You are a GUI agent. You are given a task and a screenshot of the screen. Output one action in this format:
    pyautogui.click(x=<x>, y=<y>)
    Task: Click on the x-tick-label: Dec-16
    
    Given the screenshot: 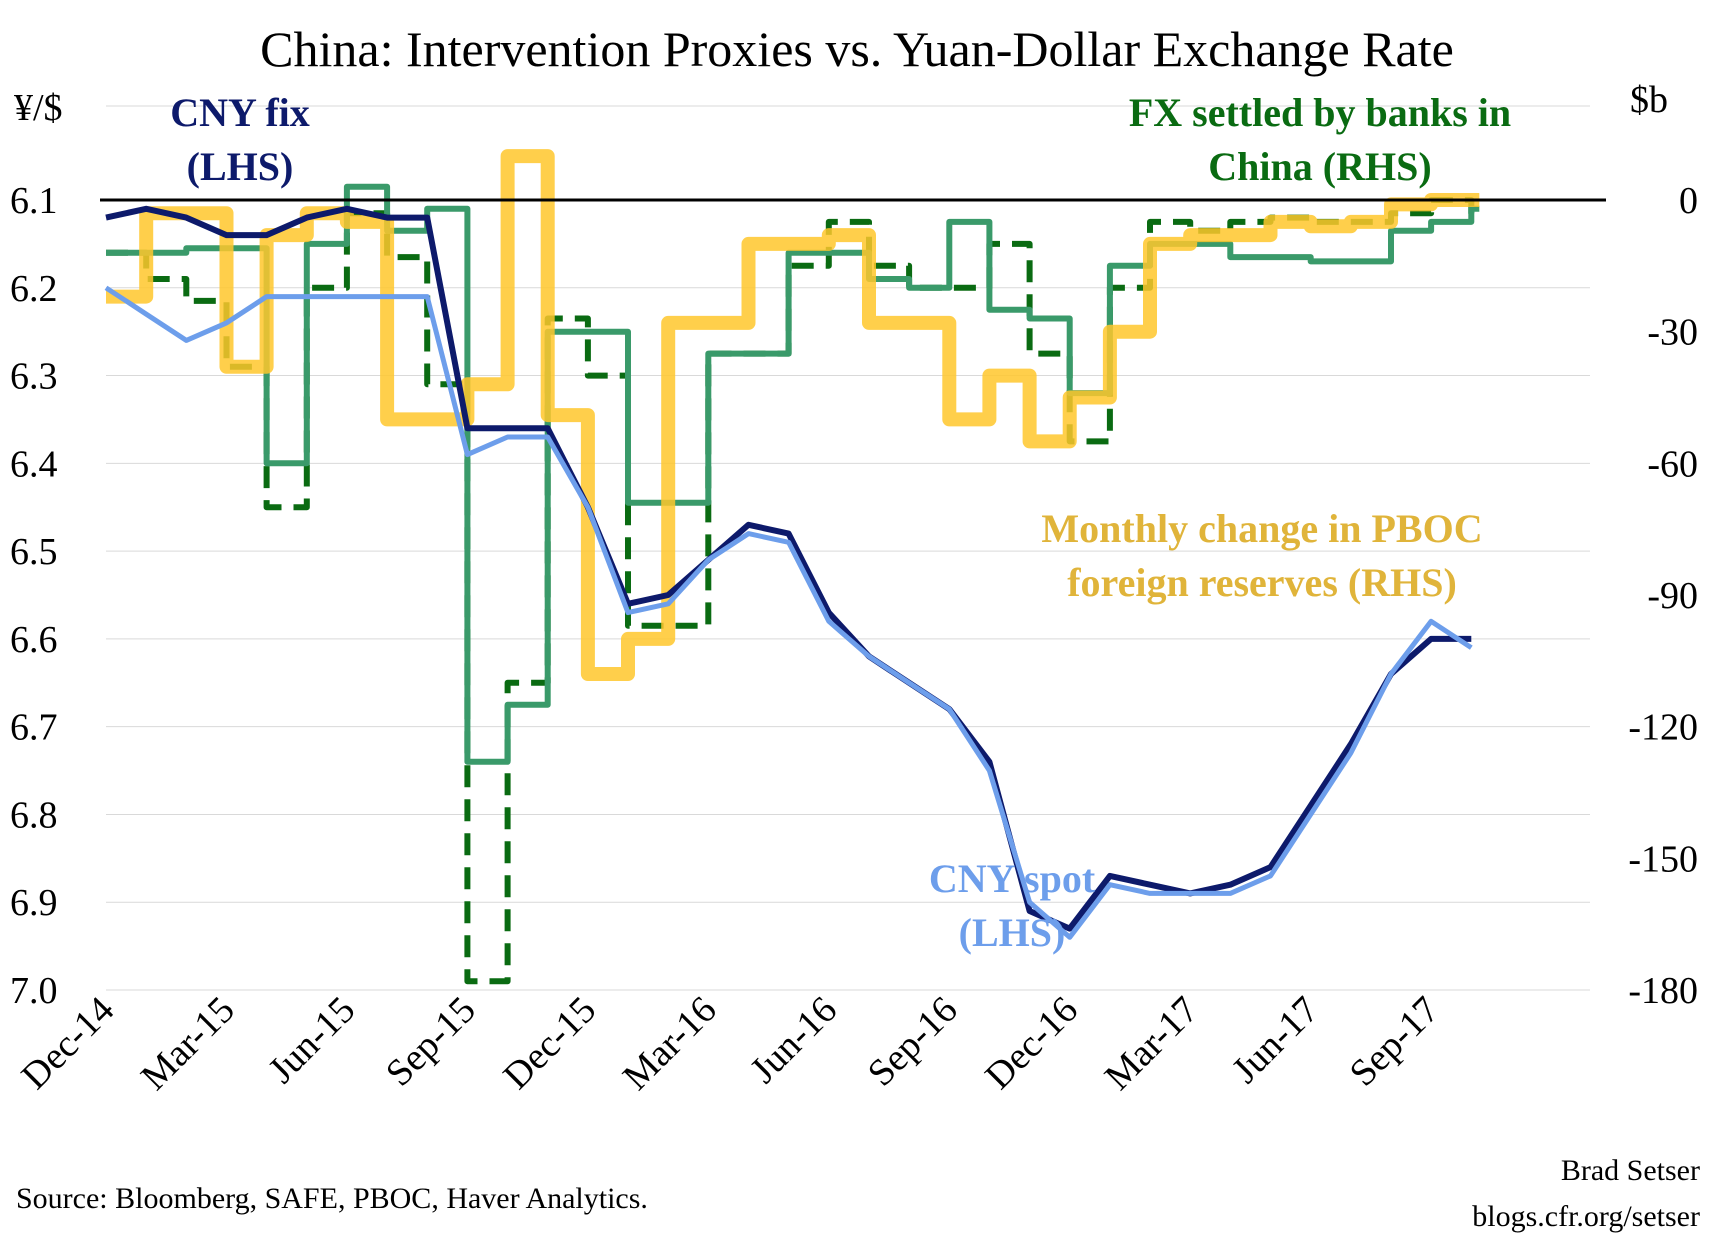 What is the action you would take?
    pyautogui.click(x=1031, y=1043)
    